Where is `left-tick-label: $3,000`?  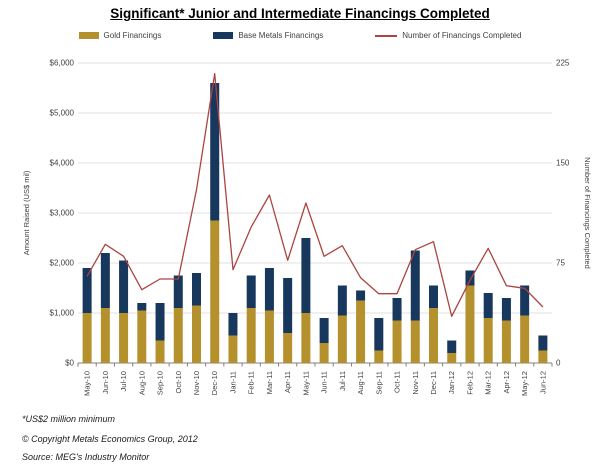
left-tick-label: $3,000 is located at coordinates (62, 213).